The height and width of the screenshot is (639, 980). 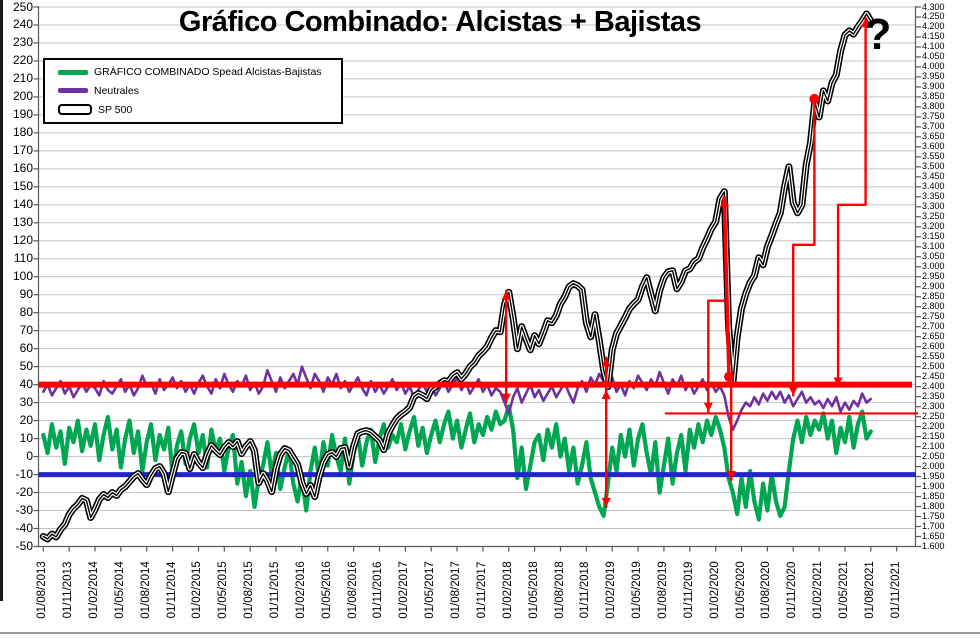 I want to click on y-axis-right-label: 3.050, so click(x=933, y=256).